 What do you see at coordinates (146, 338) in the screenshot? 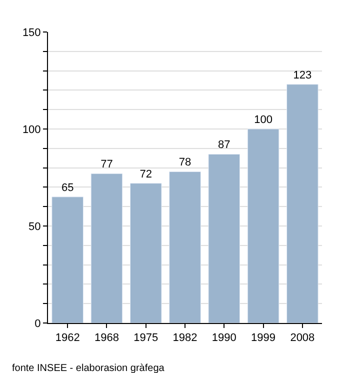
I see `x-tick-label: 1975` at bounding box center [146, 338].